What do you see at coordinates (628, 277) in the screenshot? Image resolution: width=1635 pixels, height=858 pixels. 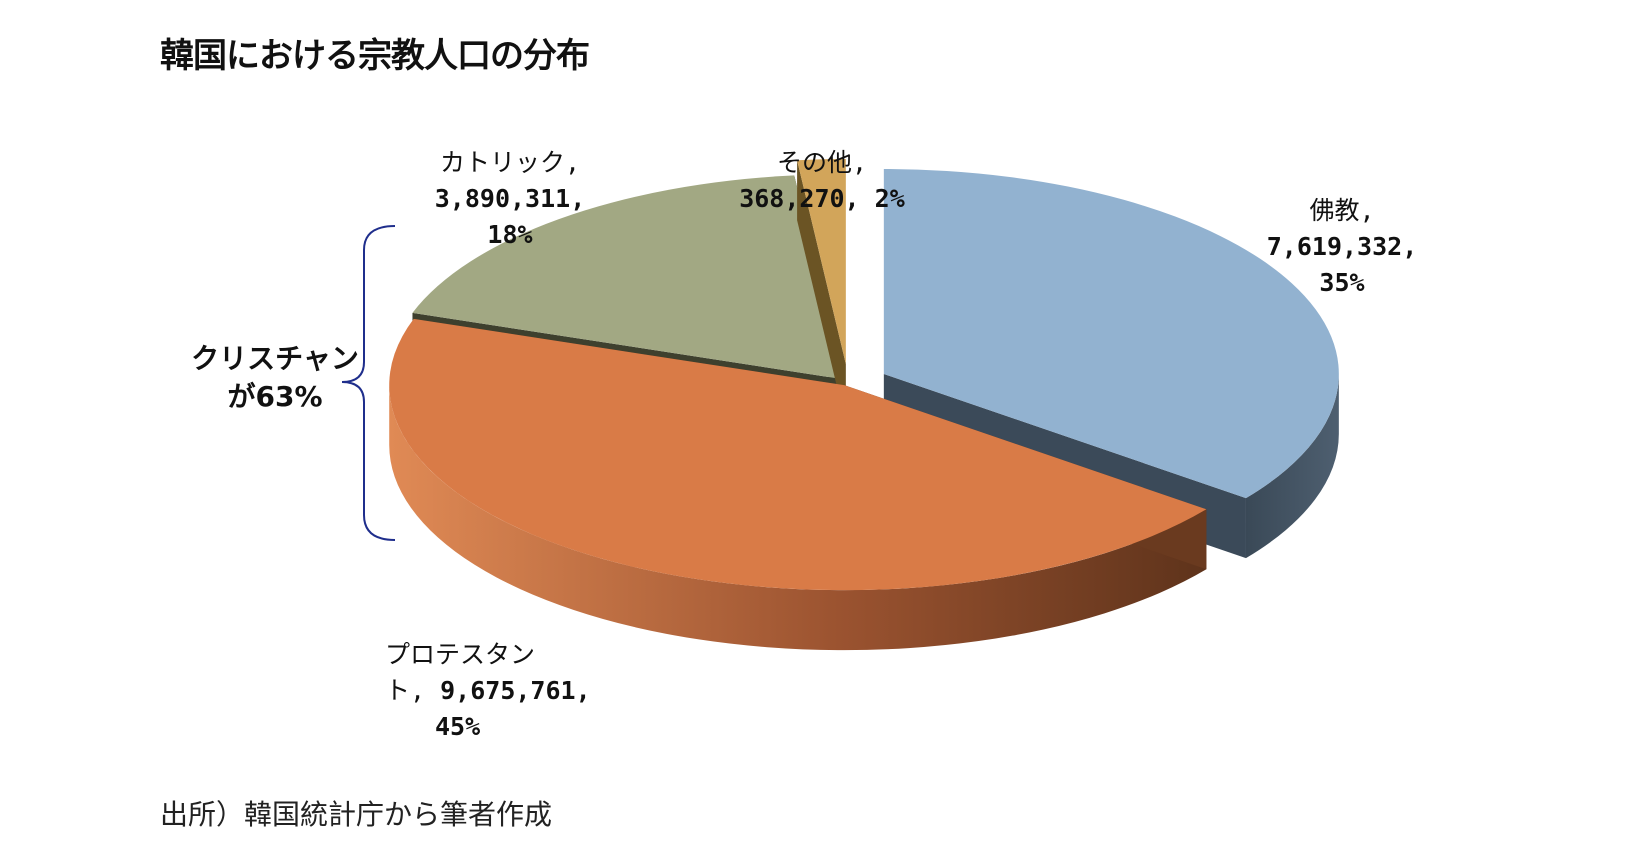 I see `slice-catholic-top` at bounding box center [628, 277].